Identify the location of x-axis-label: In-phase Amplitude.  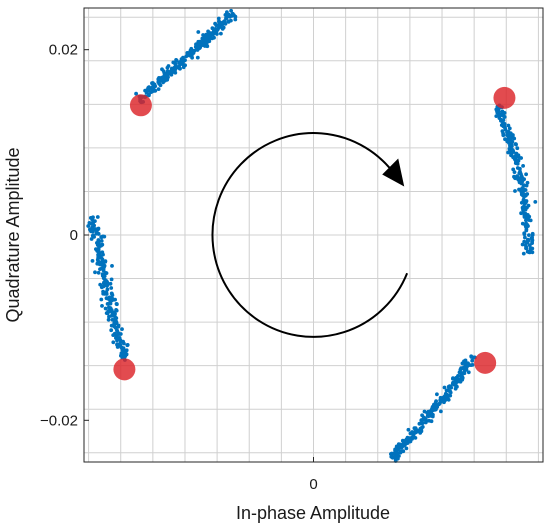
(313, 513).